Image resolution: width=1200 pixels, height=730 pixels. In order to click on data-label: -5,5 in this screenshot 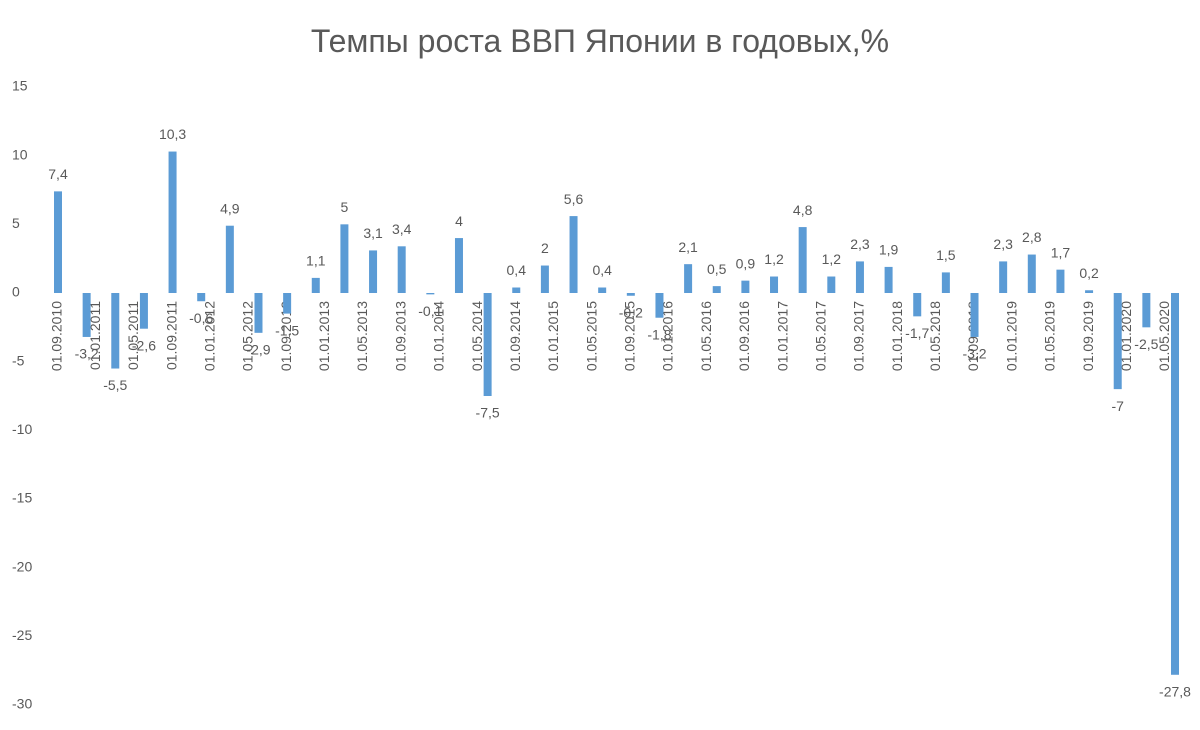, I will do `click(115, 385)`.